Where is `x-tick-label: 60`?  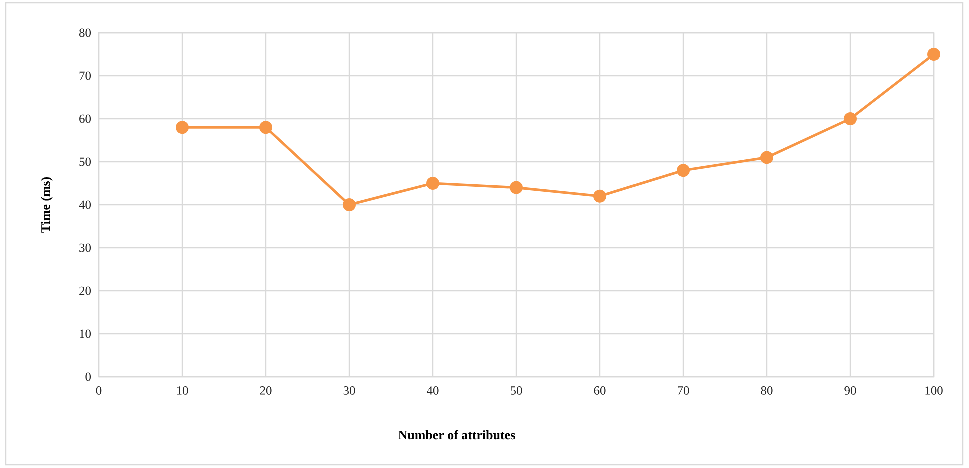 x-tick-label: 60 is located at coordinates (600, 390).